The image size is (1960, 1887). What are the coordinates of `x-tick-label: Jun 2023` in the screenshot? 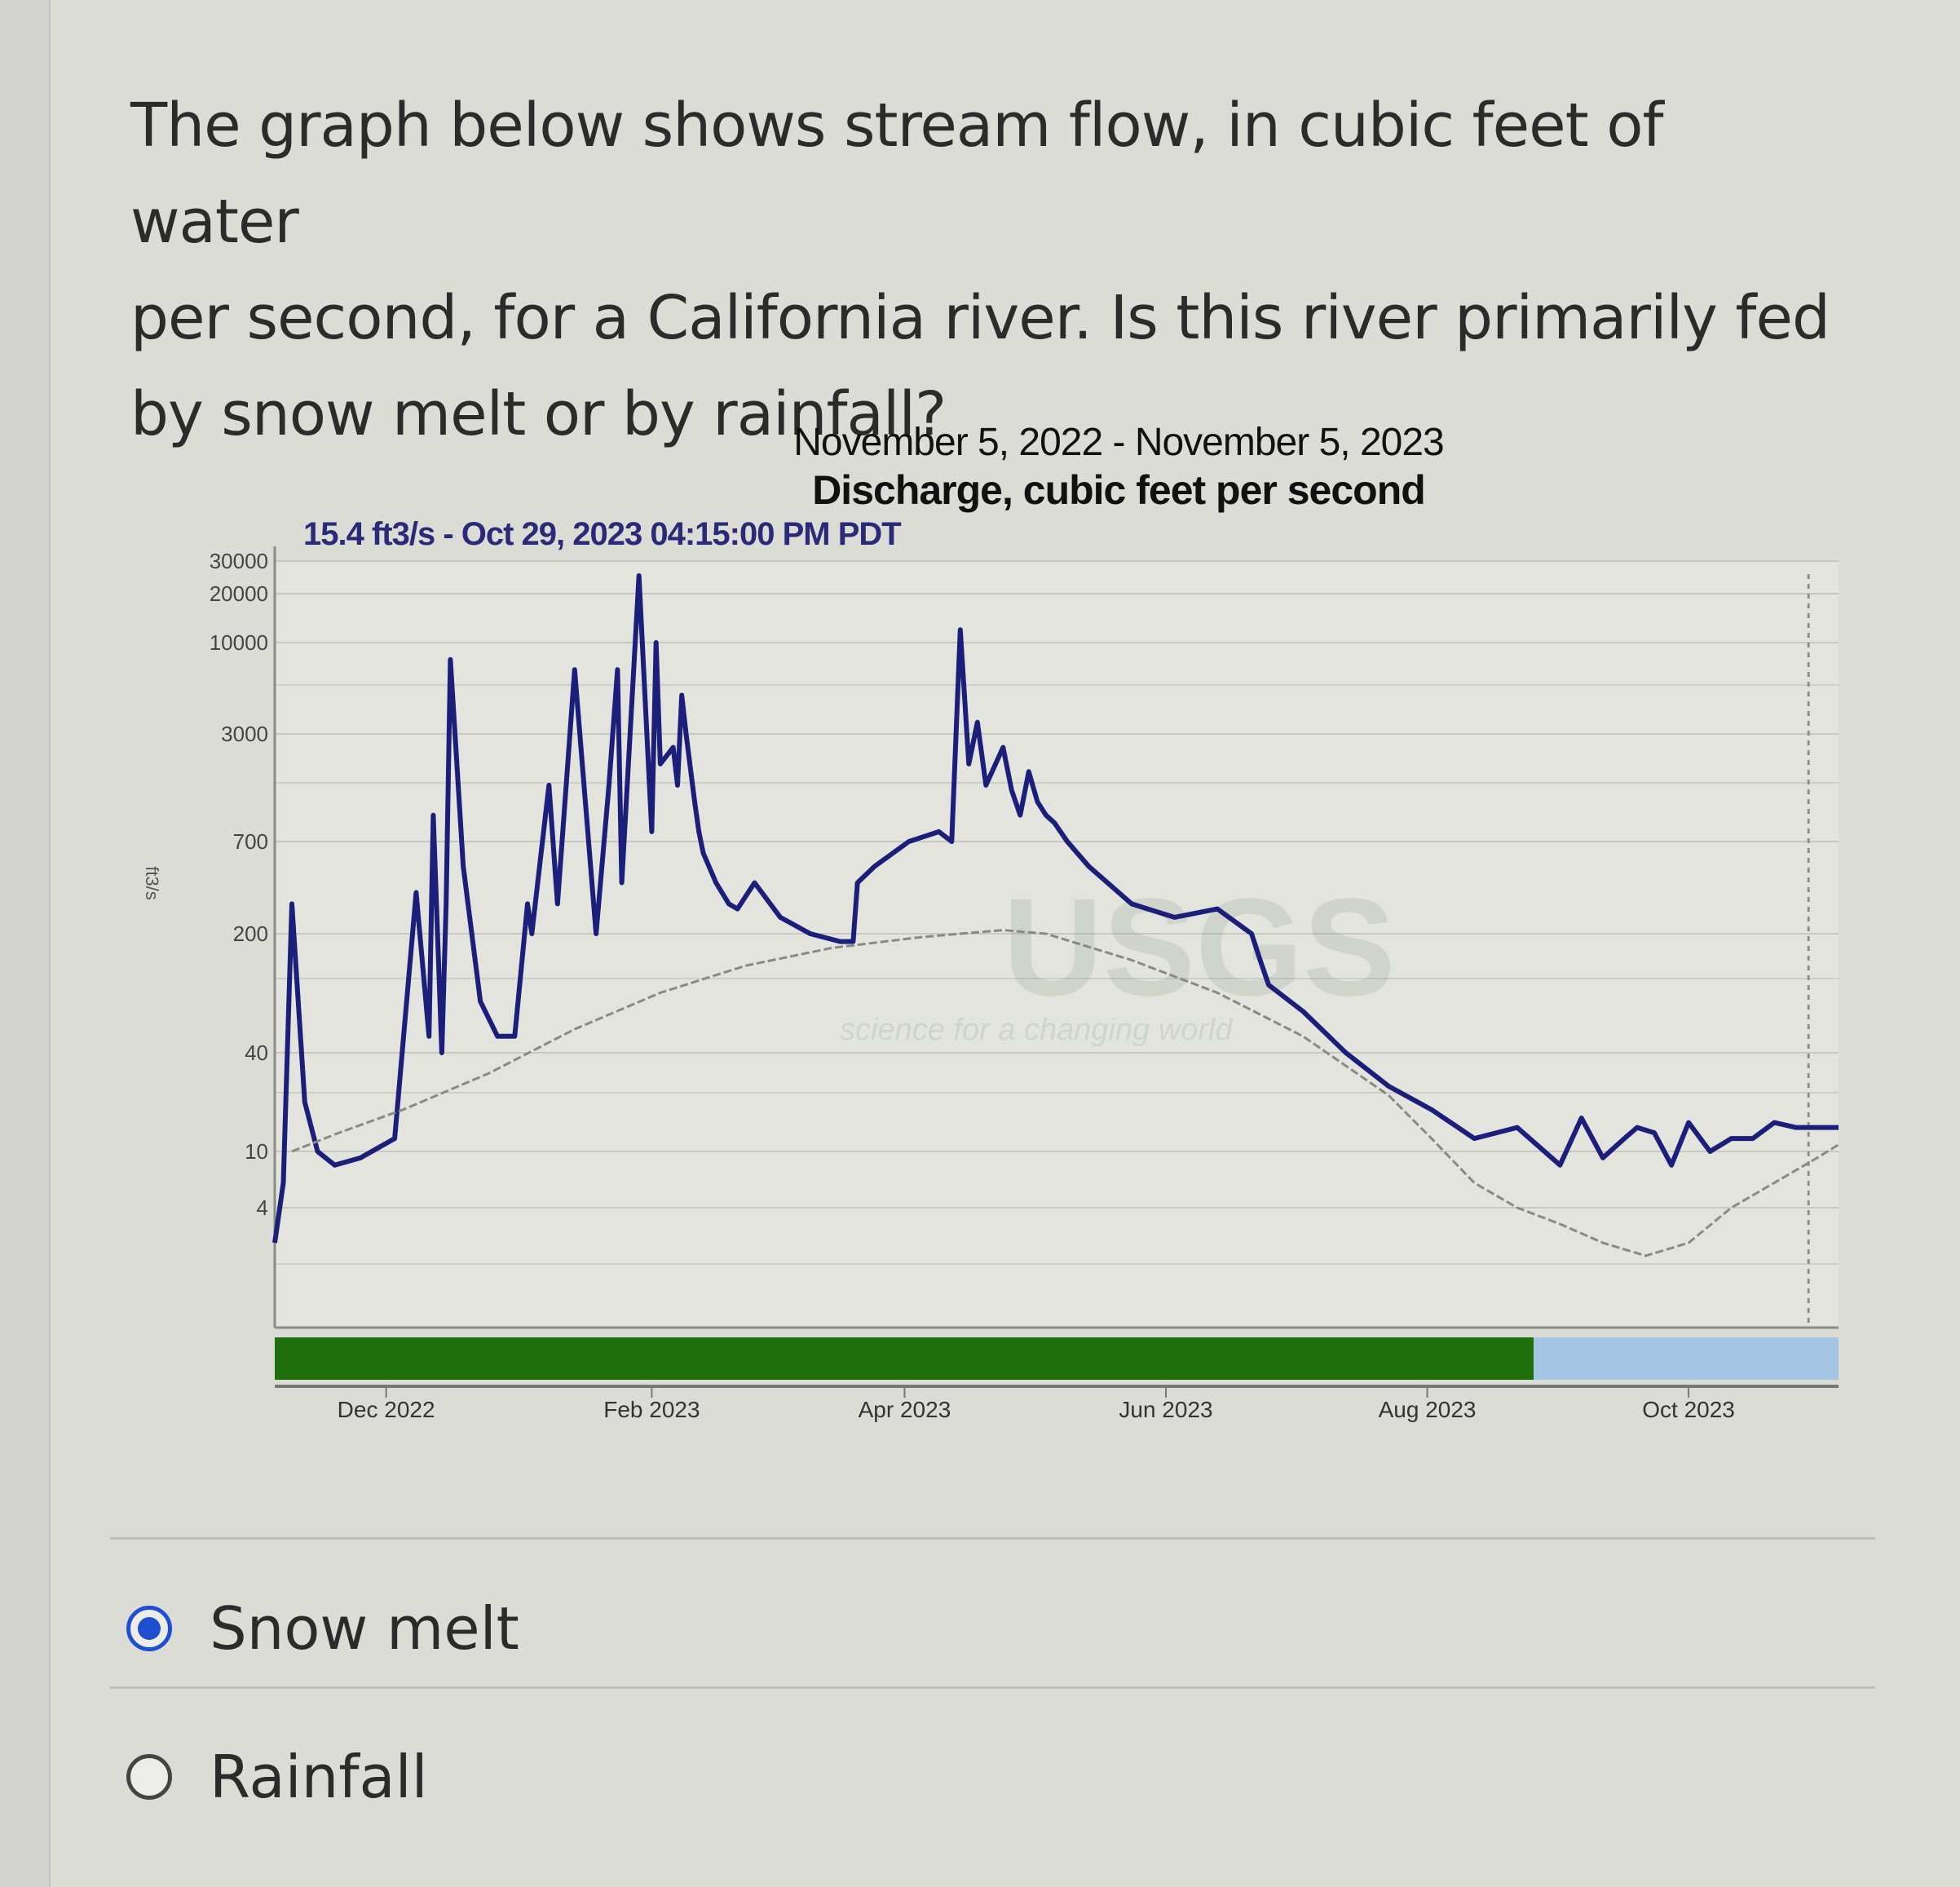 It's located at (1166, 1409).